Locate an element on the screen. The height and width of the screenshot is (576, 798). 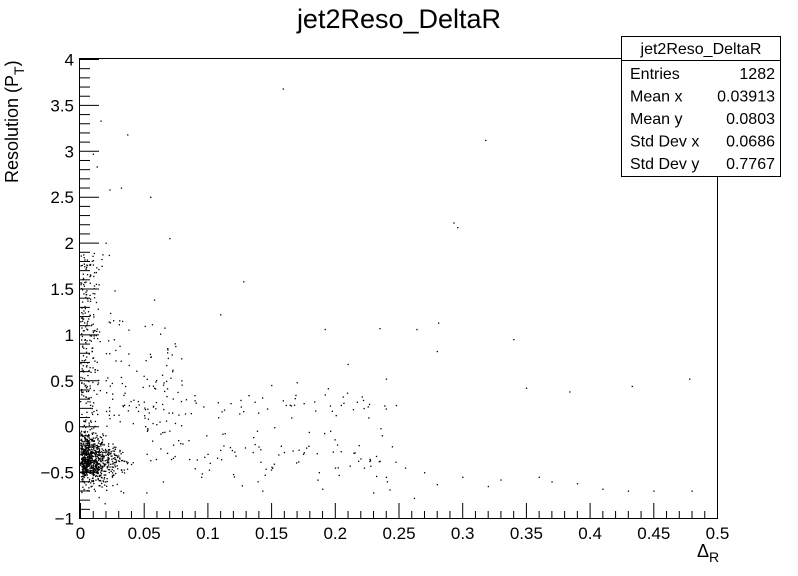
x-tick-label: 0.45 is located at coordinates (653, 533).